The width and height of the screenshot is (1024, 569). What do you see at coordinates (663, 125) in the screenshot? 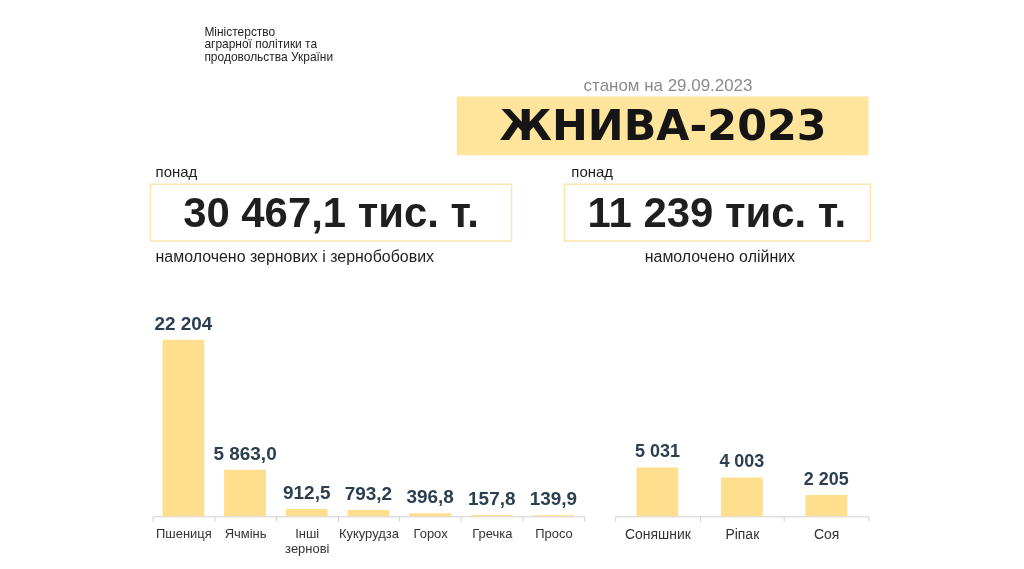
I see `chart-title: ЖНИВА-2023` at bounding box center [663, 125].